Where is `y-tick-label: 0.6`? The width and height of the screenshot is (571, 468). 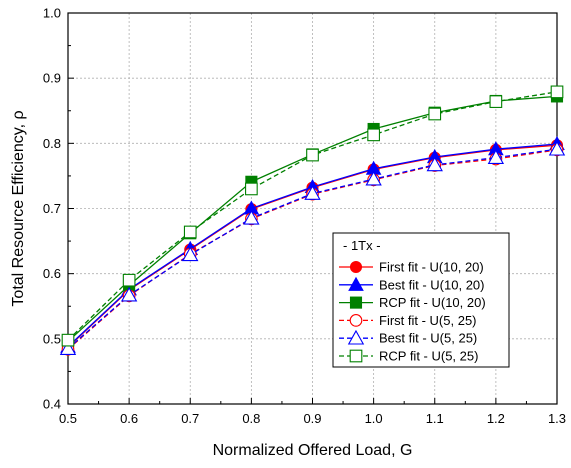
y-tick-label: 0.6 is located at coordinates (52, 273).